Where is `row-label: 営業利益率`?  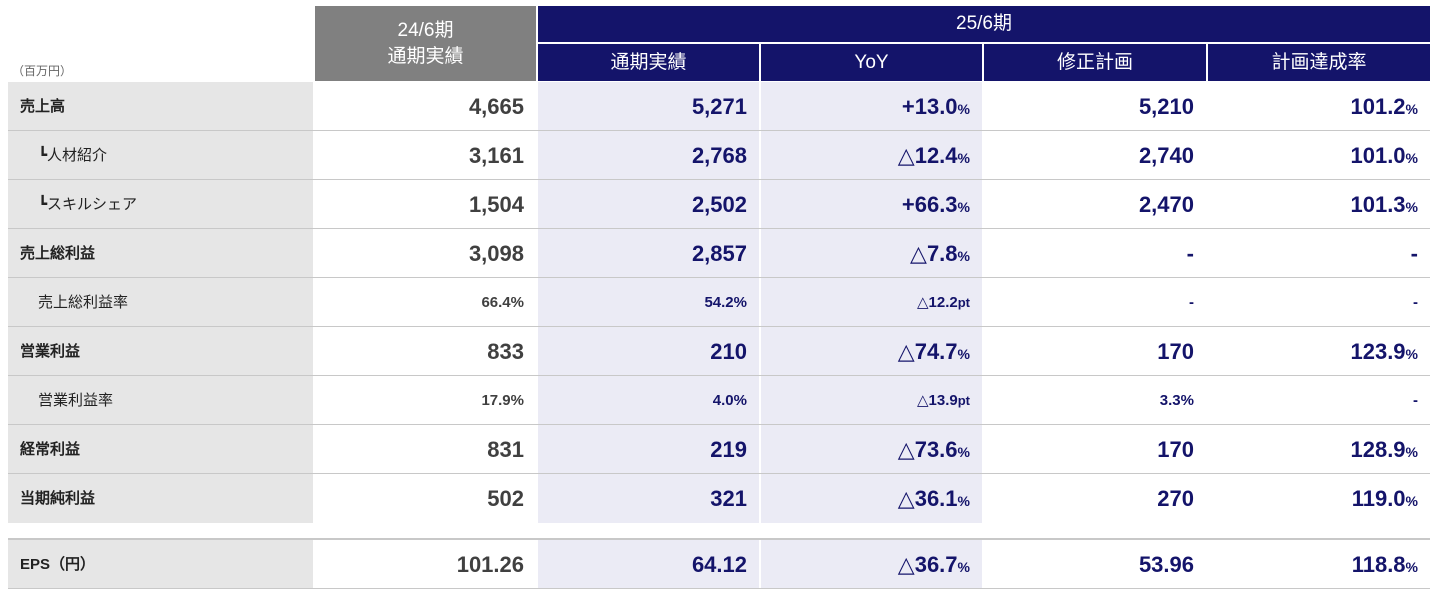
row-label: 営業利益率 is located at coordinates (160, 400).